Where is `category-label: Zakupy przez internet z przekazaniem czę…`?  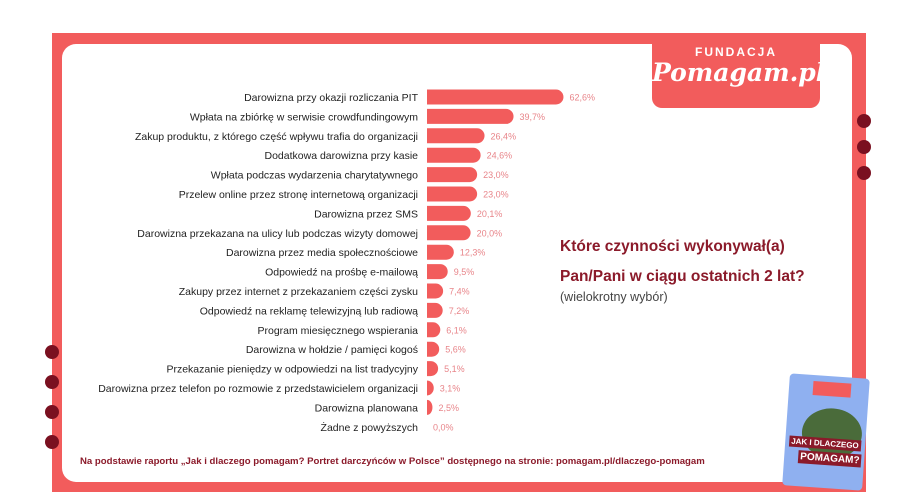
category-label: Zakupy przez internet z przekazaniem czę… is located at coordinates (298, 292).